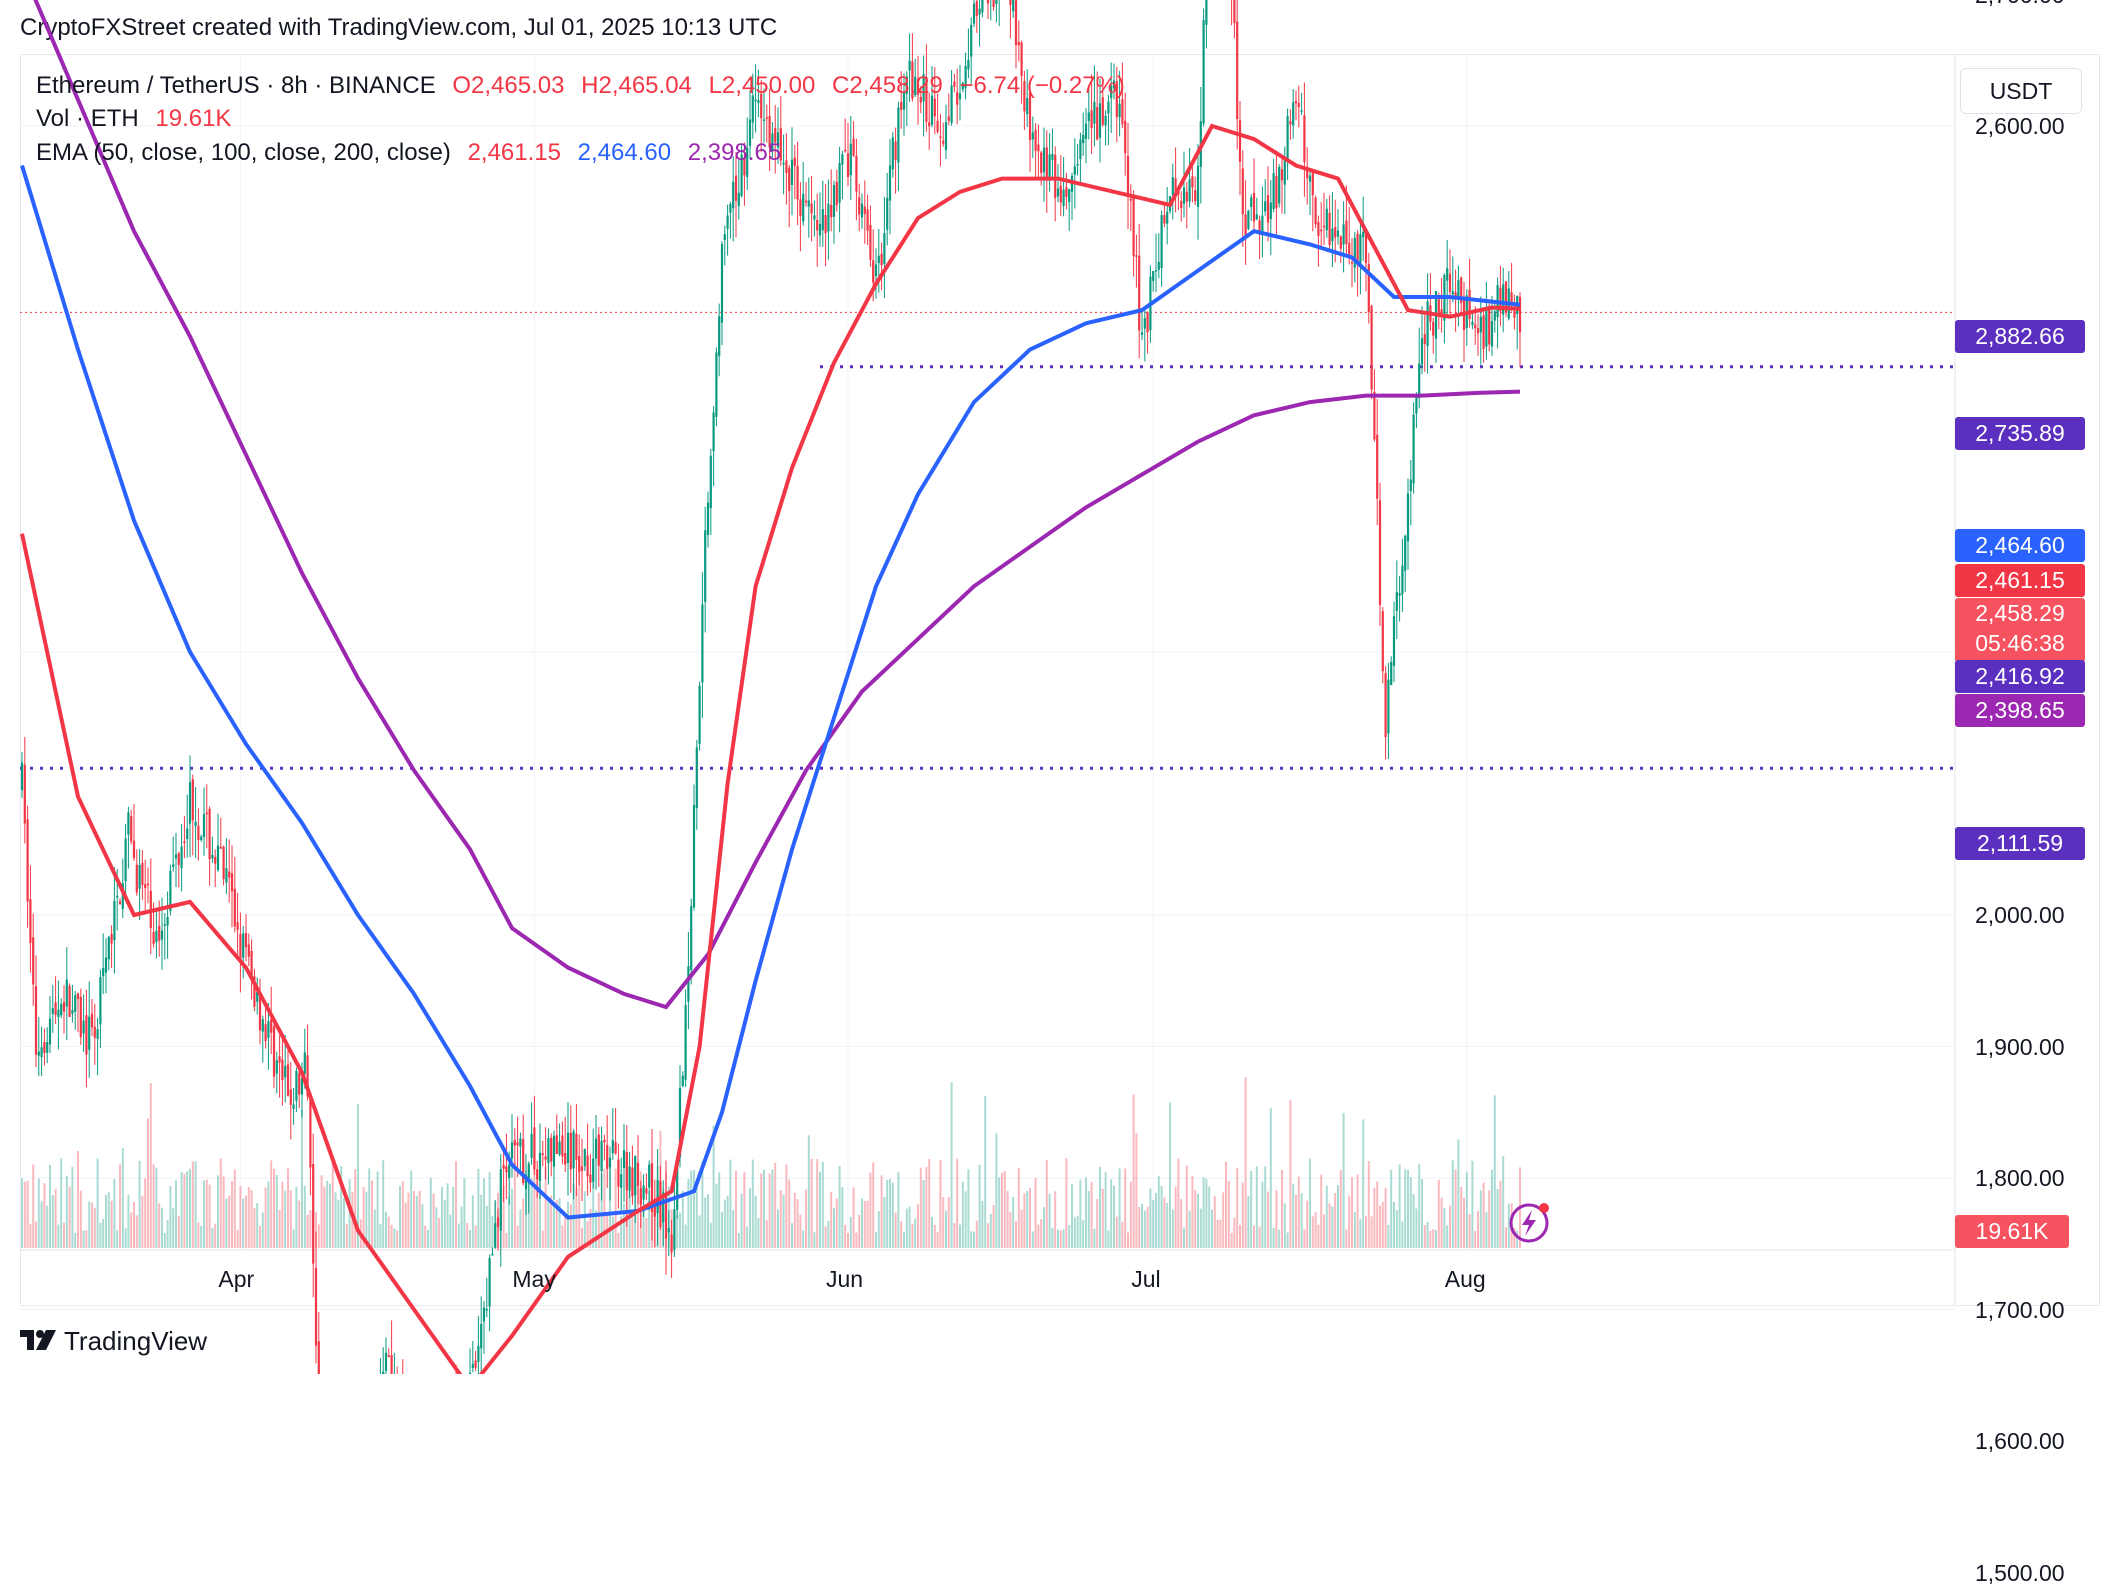 The image size is (2116, 1587). What do you see at coordinates (236, 85) in the screenshot?
I see `symbol-label: Ethereum / TetherUS · 8h · BINANCE` at bounding box center [236, 85].